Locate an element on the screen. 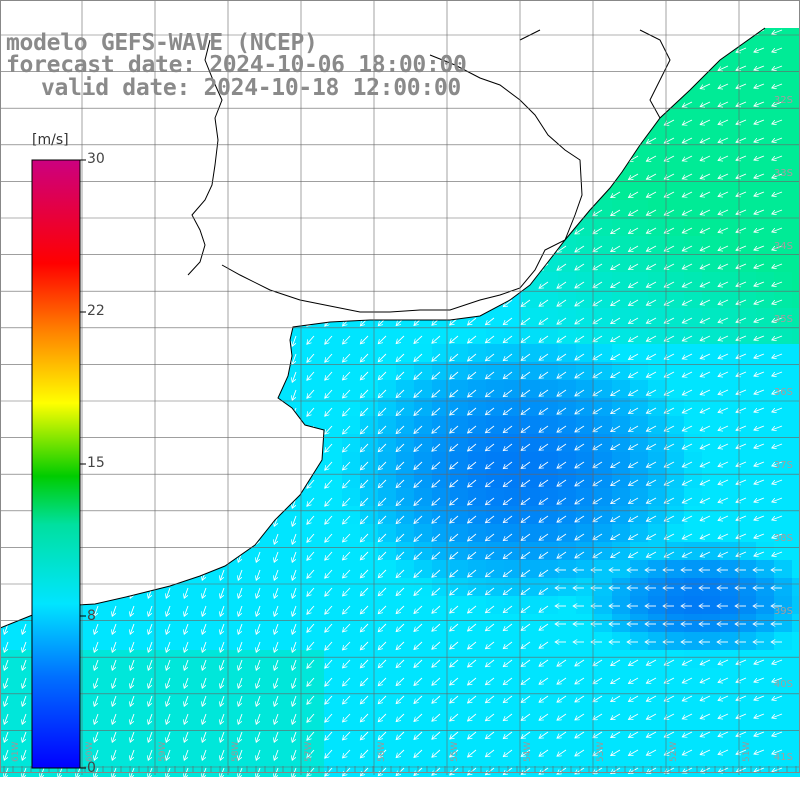  longitude-label: 58W is located at coordinates (236, 752).